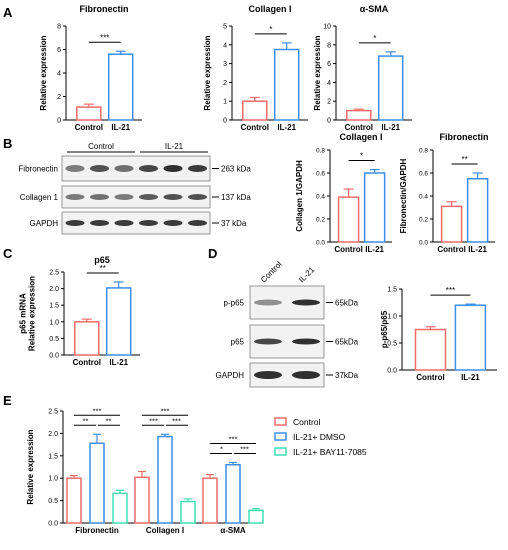 The height and width of the screenshot is (550, 508). What do you see at coordinates (307, 275) in the screenshot?
I see `lane-label: IL-21` at bounding box center [307, 275].